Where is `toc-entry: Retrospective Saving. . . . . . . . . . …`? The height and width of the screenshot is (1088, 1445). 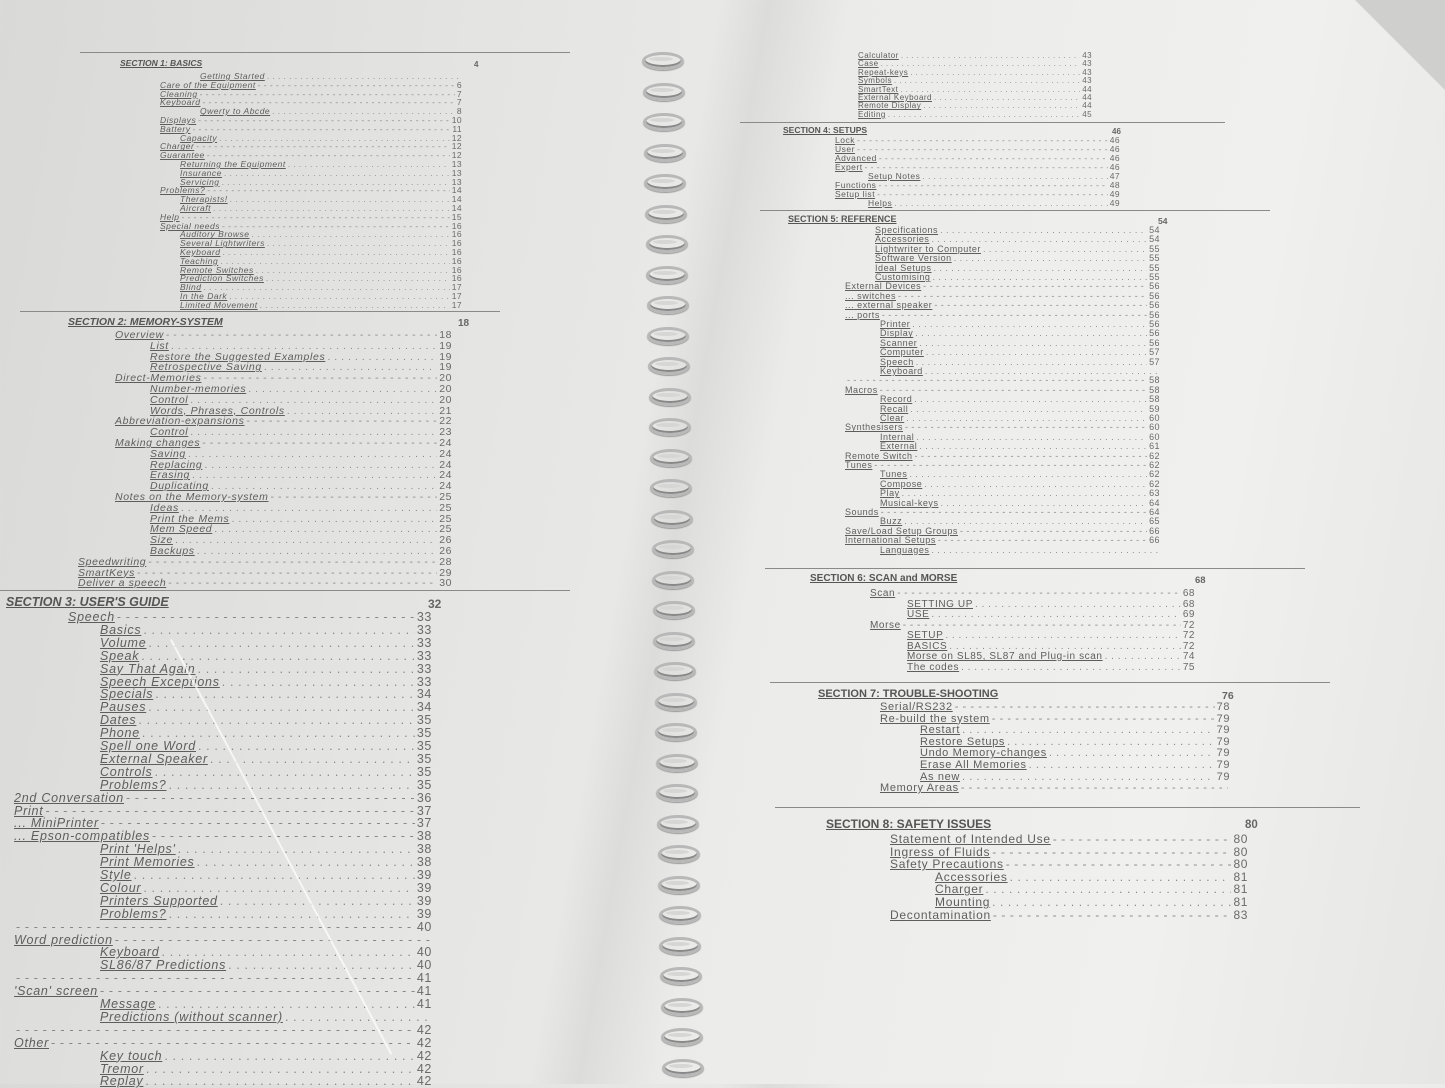 toc-entry: Retrospective Saving. . . . . . . . . . … is located at coordinates (301, 367).